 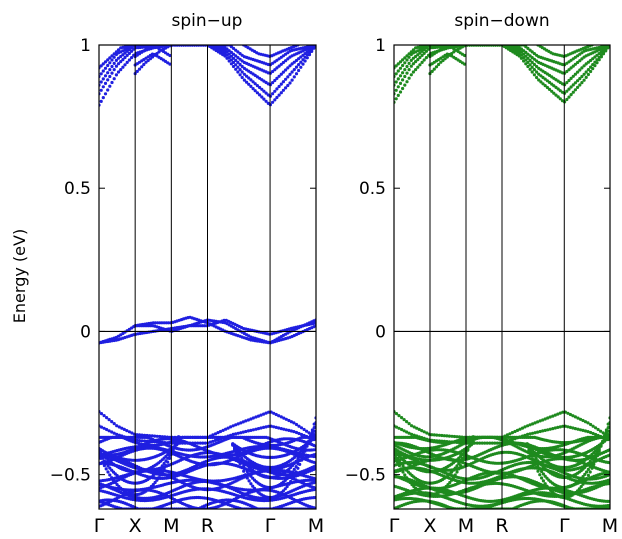 What do you see at coordinates (207, 526) in the screenshot?
I see `kpoint-label: R` at bounding box center [207, 526].